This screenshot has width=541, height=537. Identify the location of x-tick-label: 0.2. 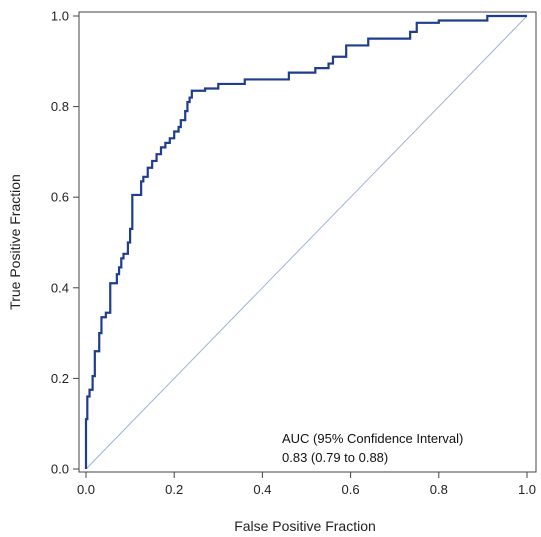
(174, 489).